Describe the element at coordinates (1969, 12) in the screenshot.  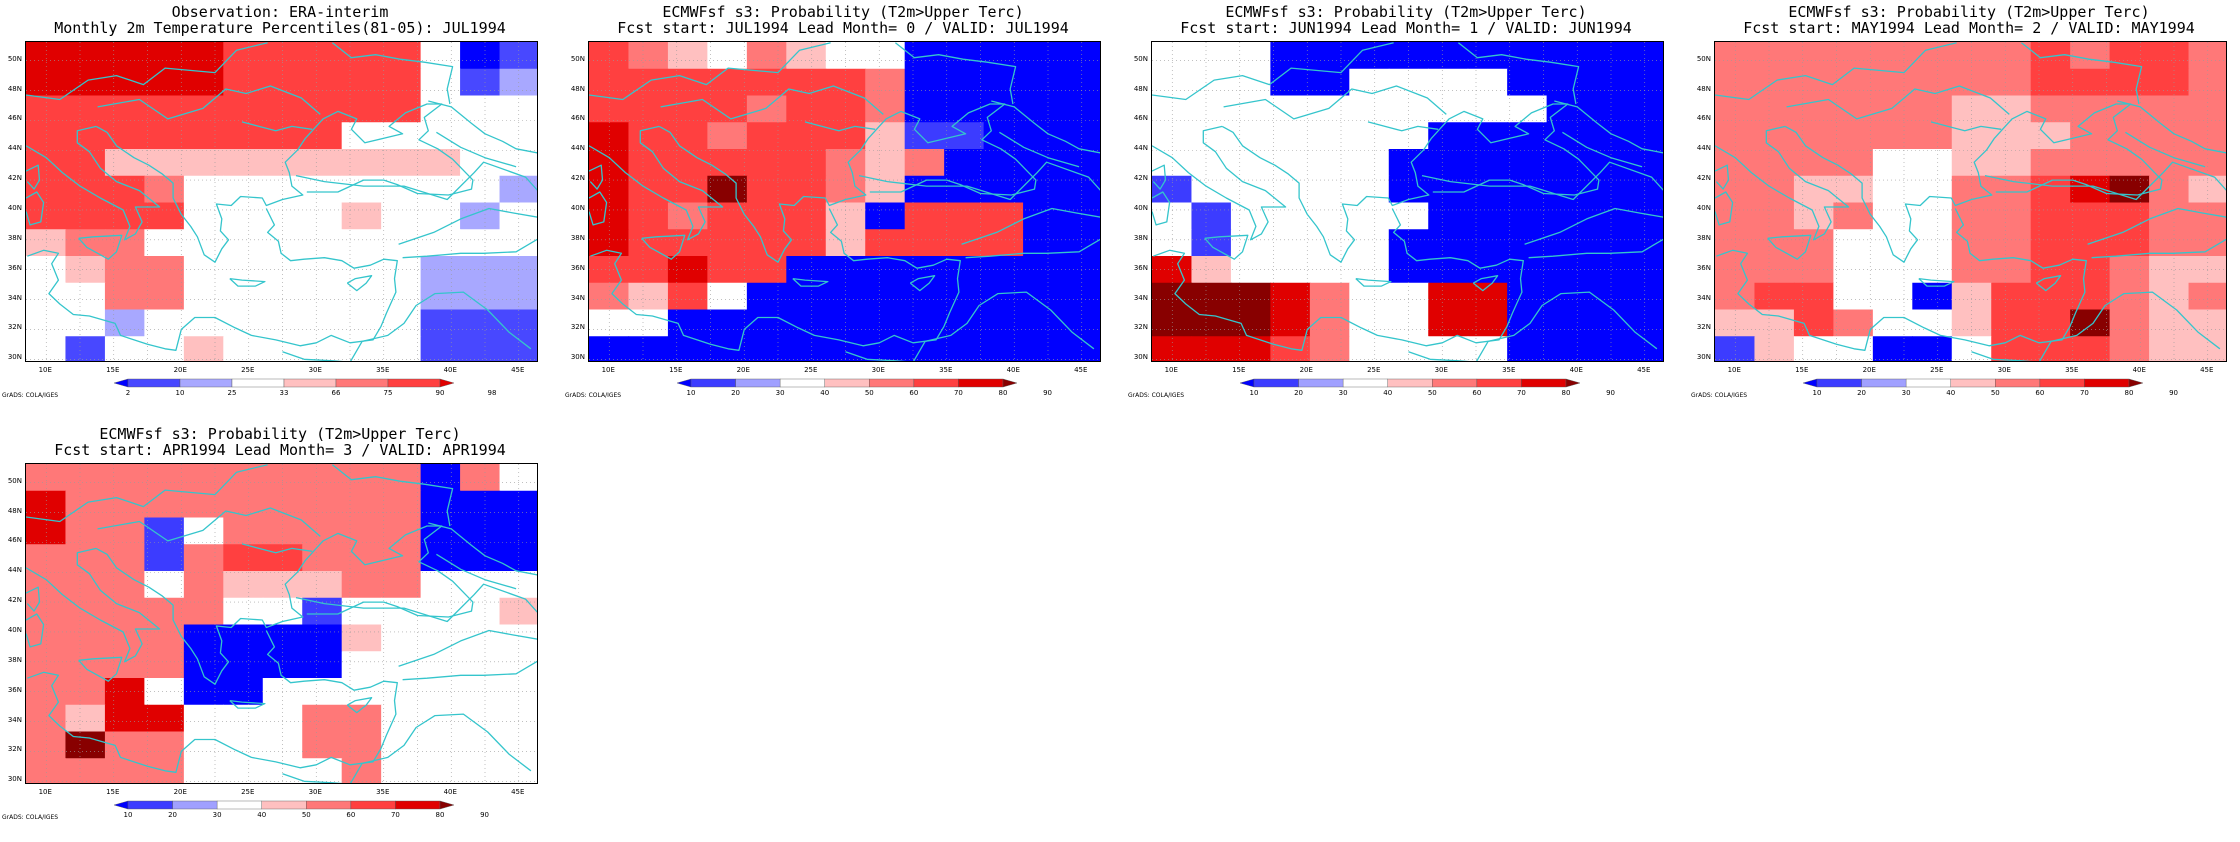
I see `panel-title: ECMWFsf s3: Probability (T2m>Upper Terc)` at that location.